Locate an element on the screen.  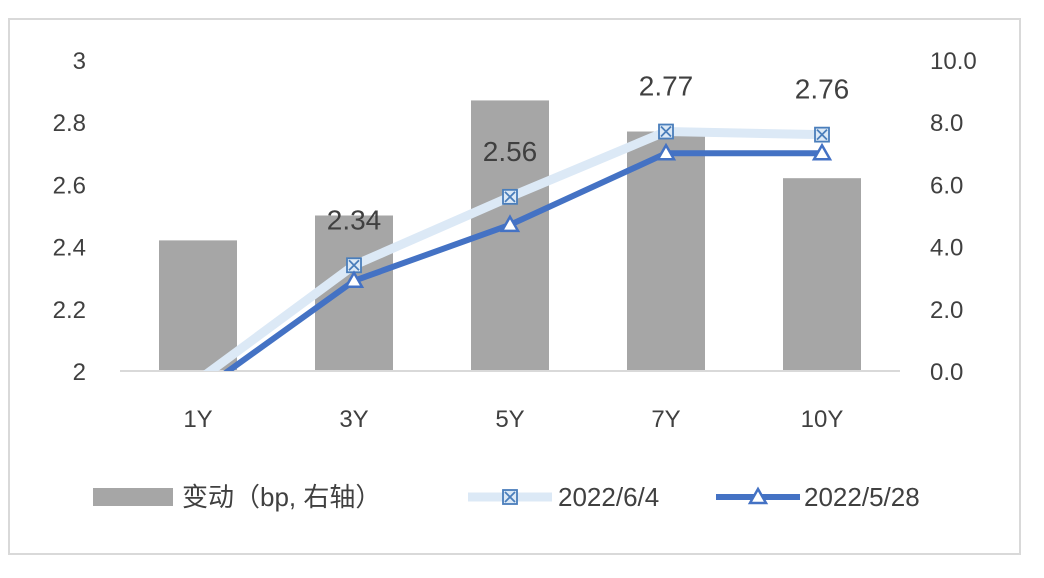
right-tick-label: 0.0 is located at coordinates (946, 372).